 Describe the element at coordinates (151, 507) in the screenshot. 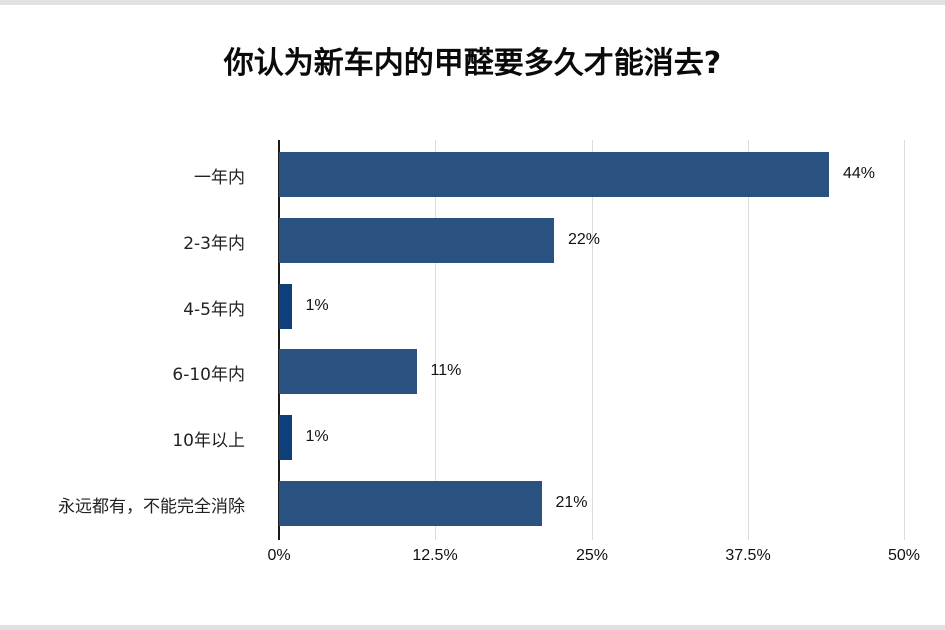

I see `category-label: 永远都有，不能完全消除` at that location.